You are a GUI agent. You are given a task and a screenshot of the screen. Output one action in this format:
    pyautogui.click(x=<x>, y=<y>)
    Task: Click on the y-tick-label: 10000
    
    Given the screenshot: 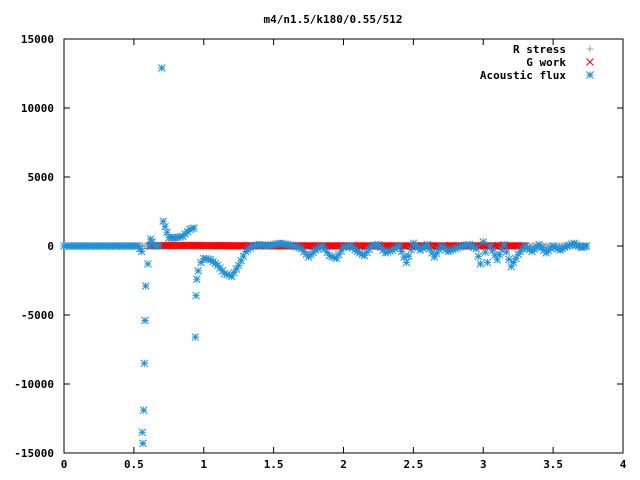 What is the action you would take?
    pyautogui.click(x=37, y=108)
    